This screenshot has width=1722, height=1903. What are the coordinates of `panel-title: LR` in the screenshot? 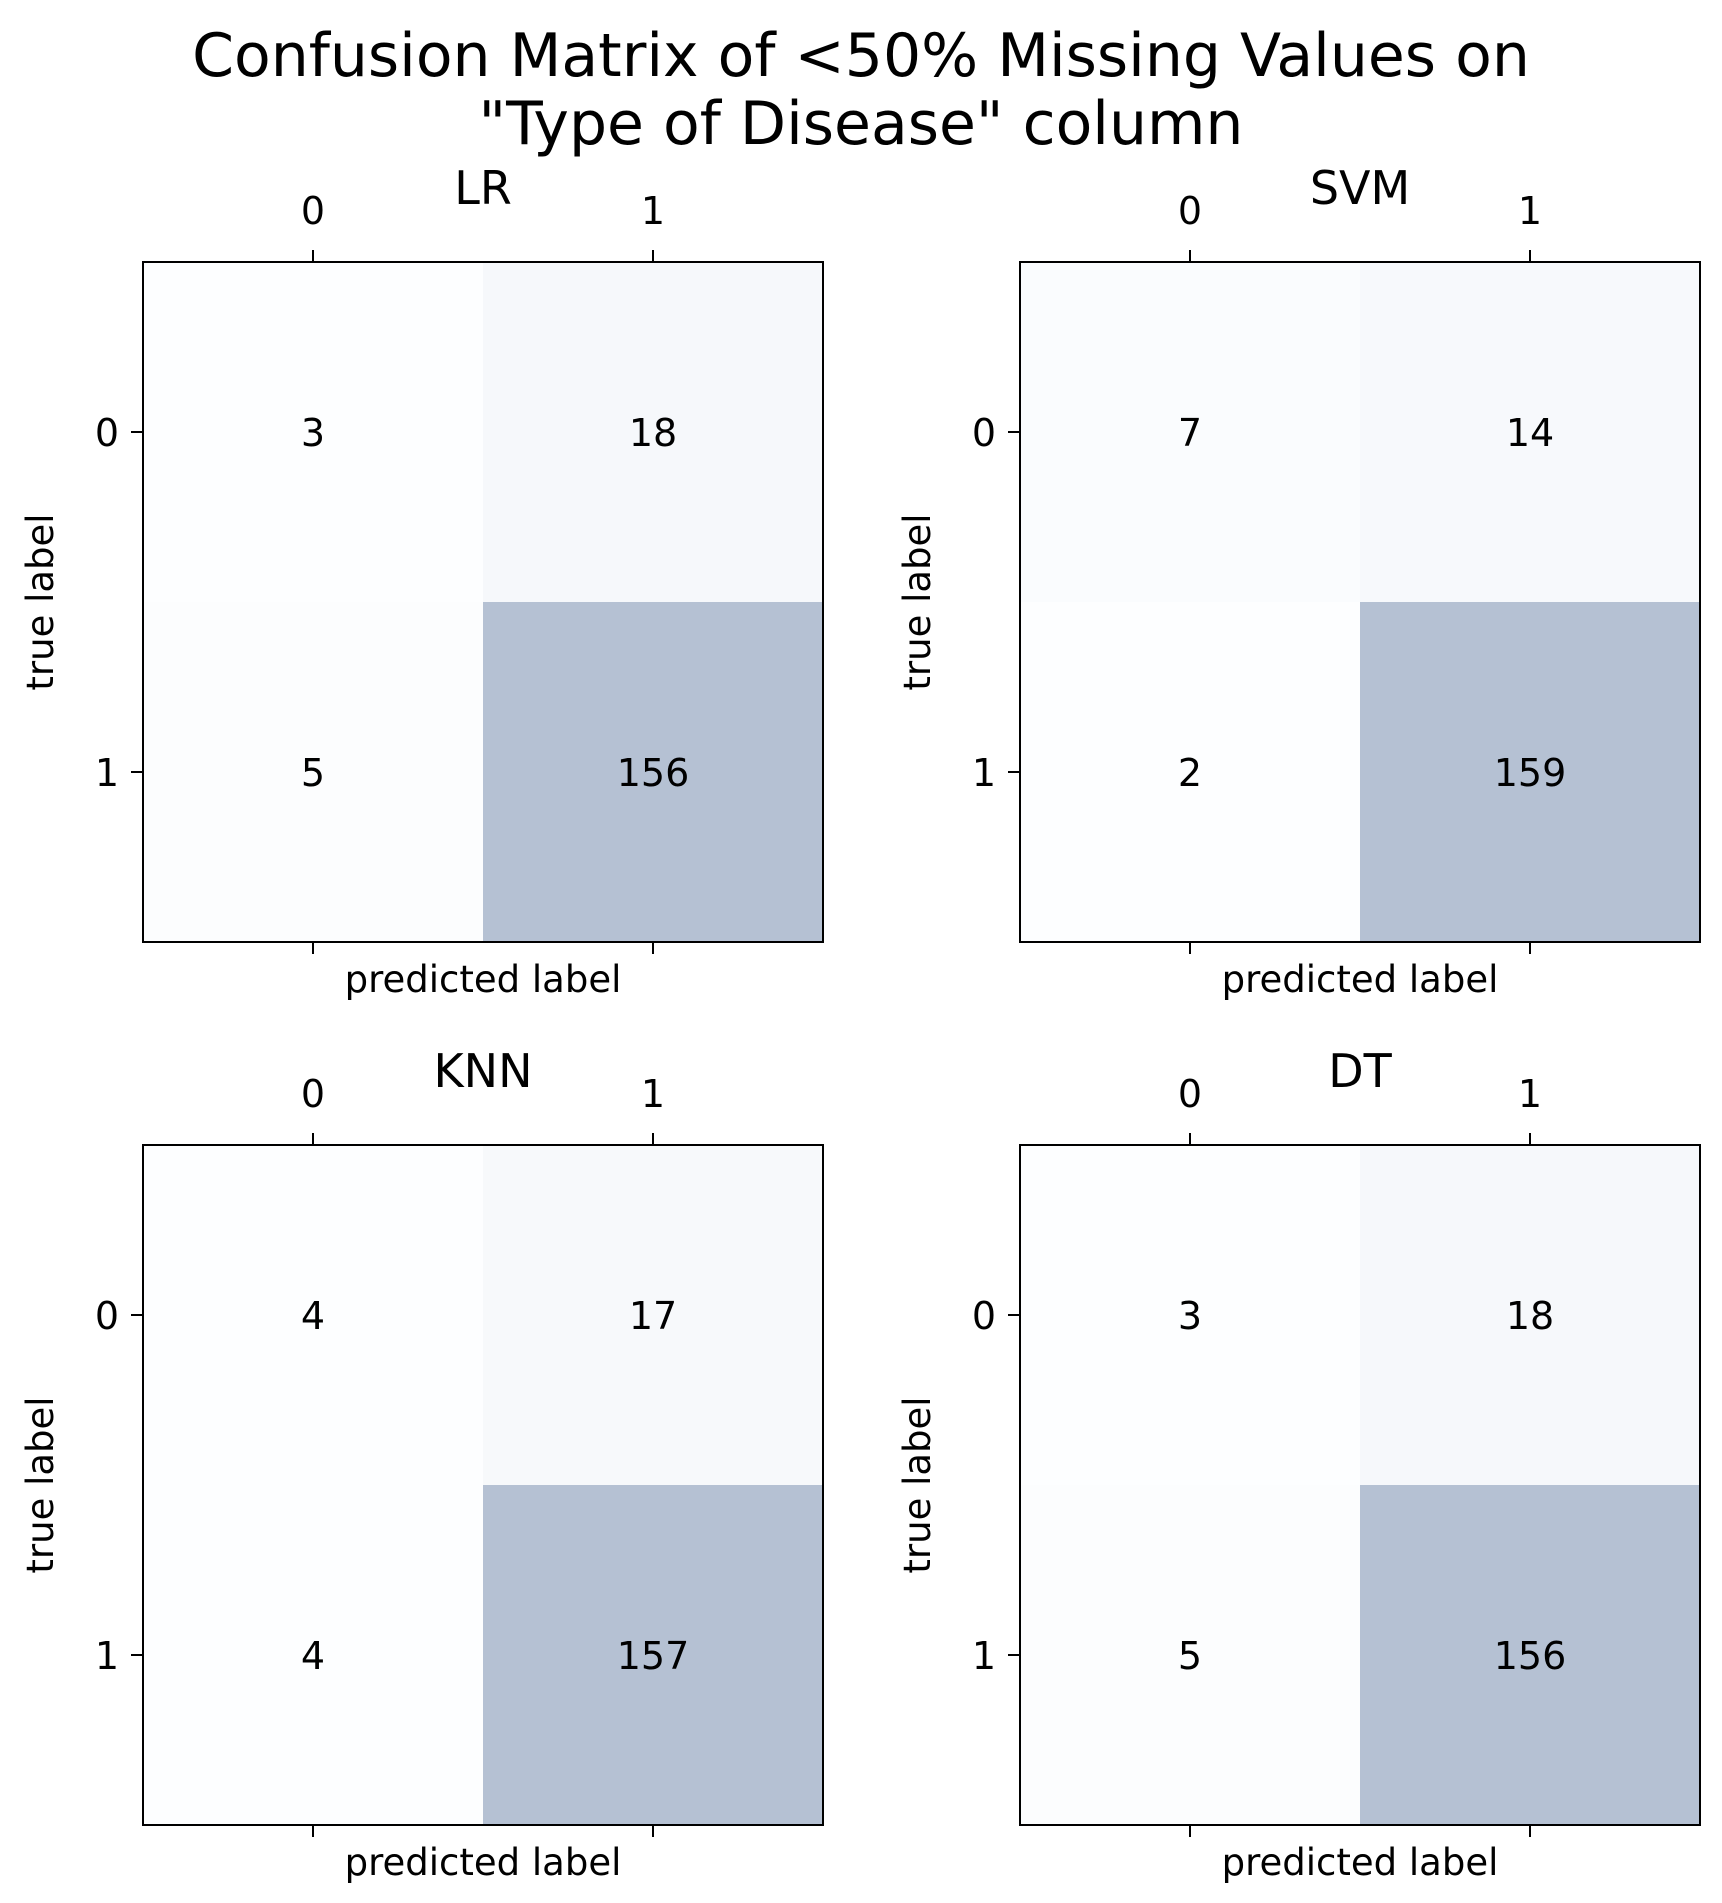 It's located at (483, 188).